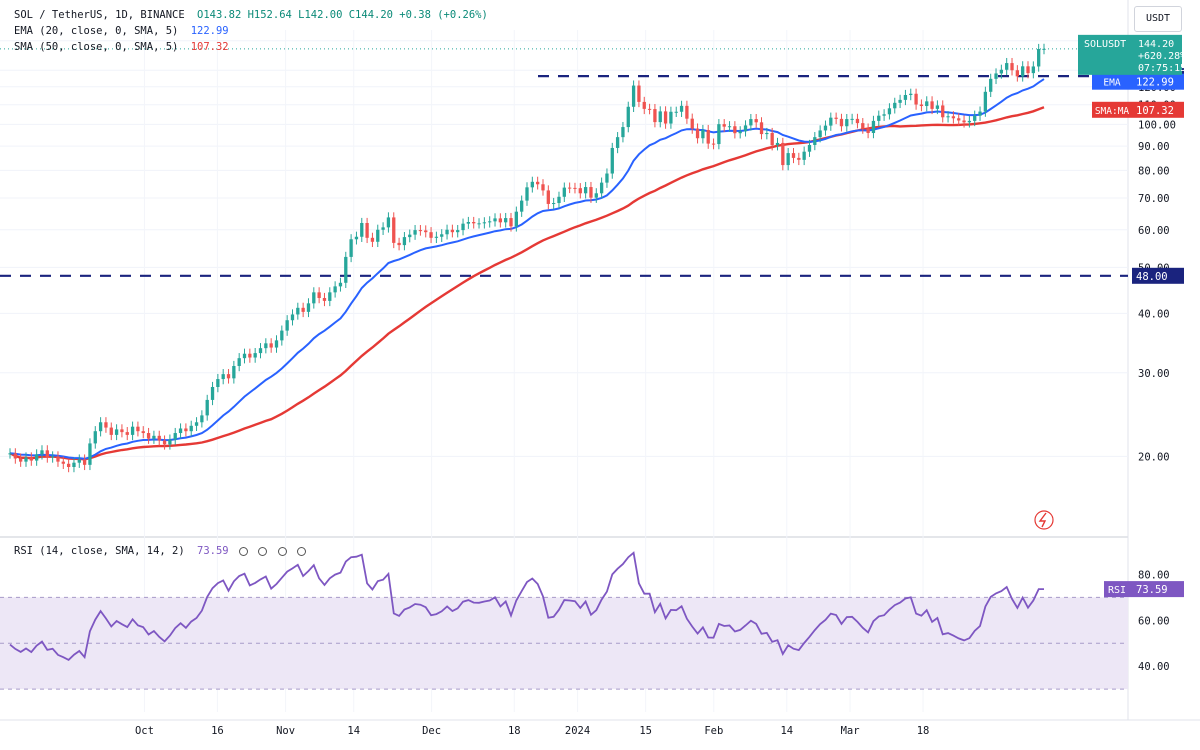 Image resolution: width=1200 pixels, height=750 pixels. I want to click on time-tick-label: Feb, so click(713, 731).